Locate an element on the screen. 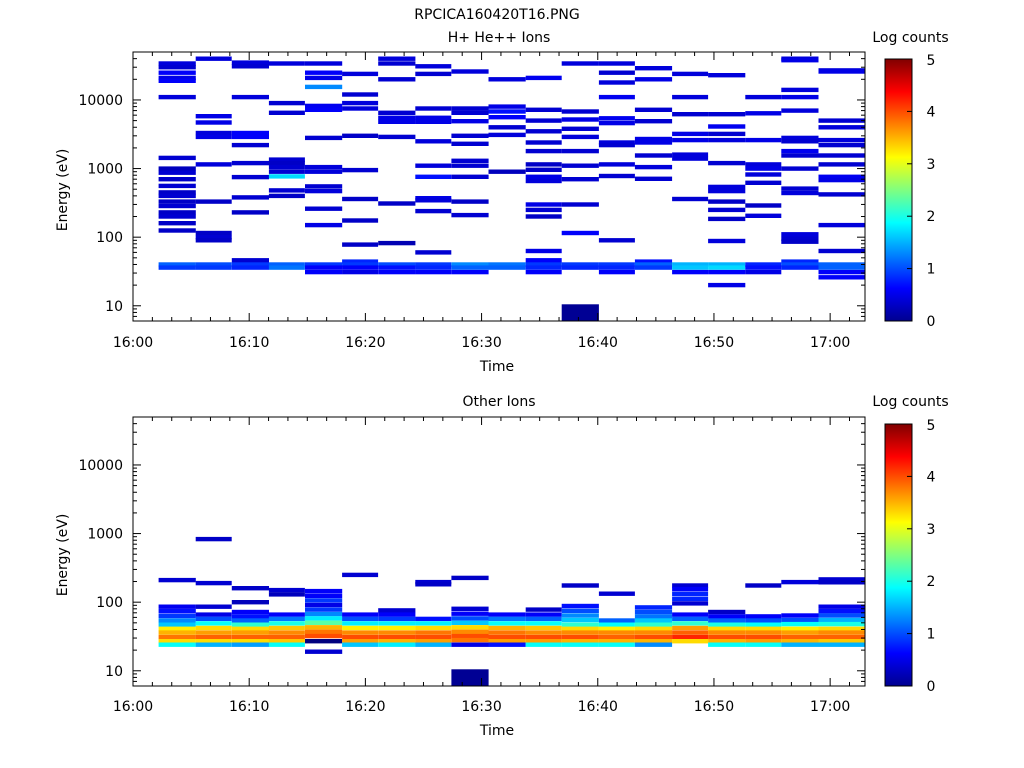 The image size is (1024, 768). y-axis-label: Energy (eV) is located at coordinates (63, 555).